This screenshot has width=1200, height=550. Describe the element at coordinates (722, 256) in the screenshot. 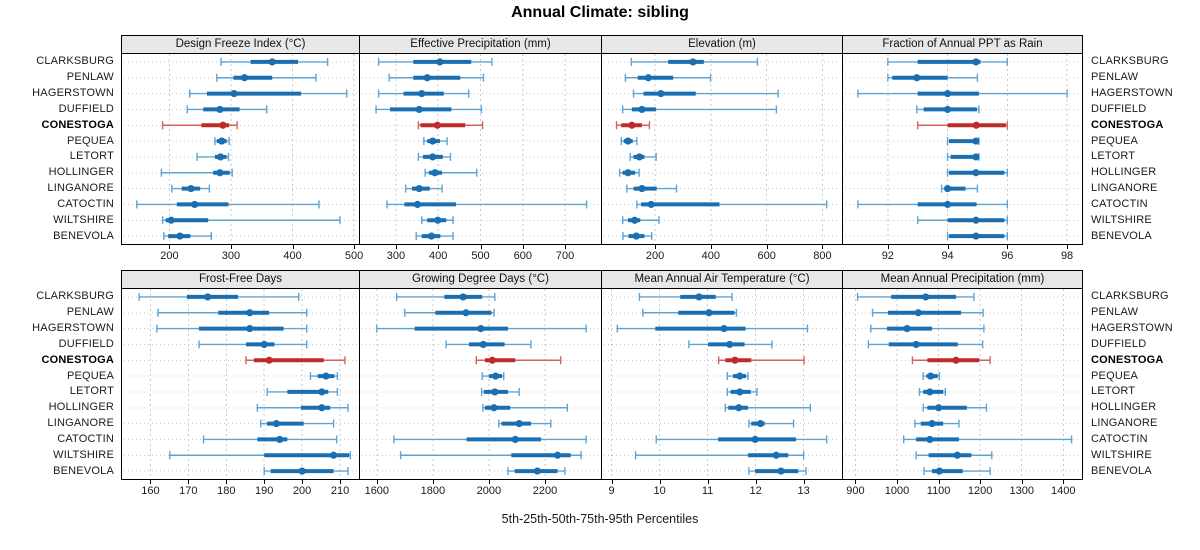

I see `x-axis: 200 400 600 800` at that location.